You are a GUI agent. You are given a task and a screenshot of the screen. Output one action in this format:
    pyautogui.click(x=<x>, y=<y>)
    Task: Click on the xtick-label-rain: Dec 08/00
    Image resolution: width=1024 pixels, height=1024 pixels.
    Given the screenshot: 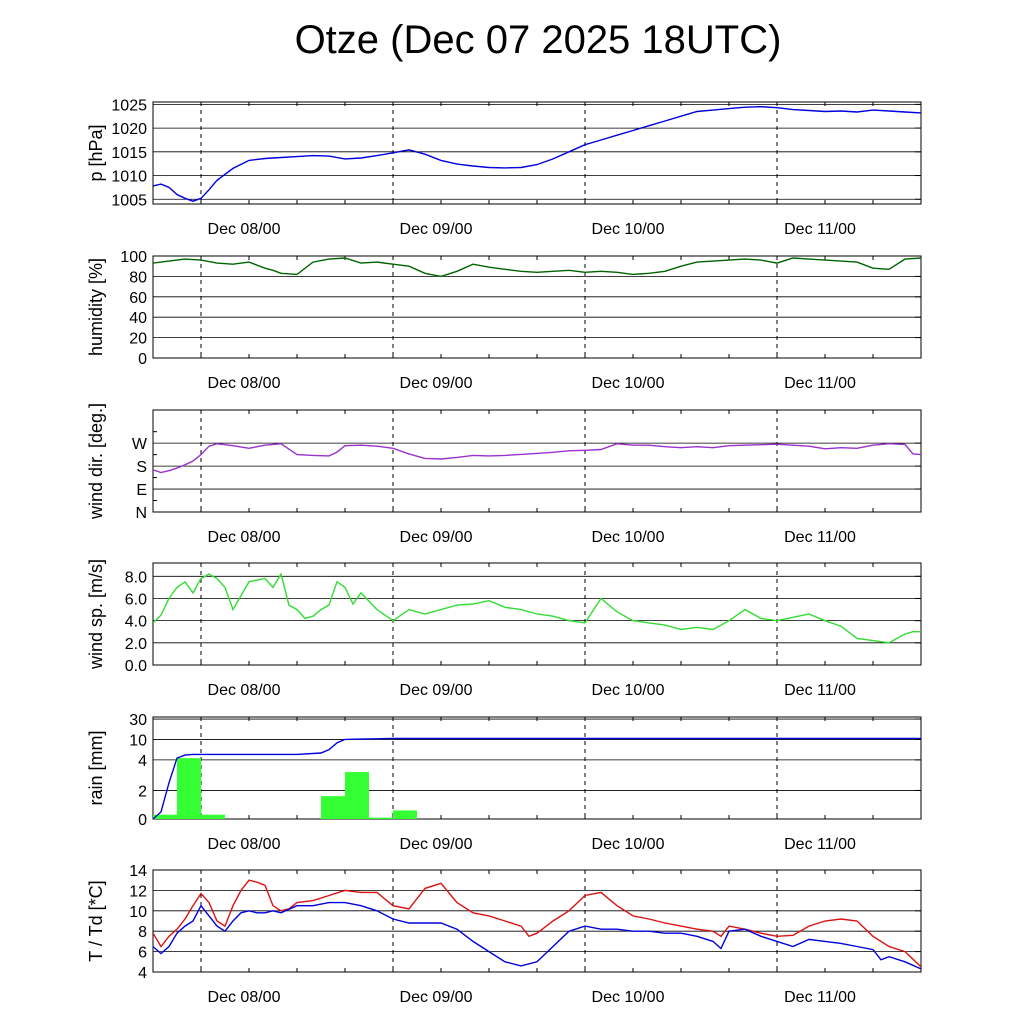 What is the action you would take?
    pyautogui.click(x=244, y=844)
    